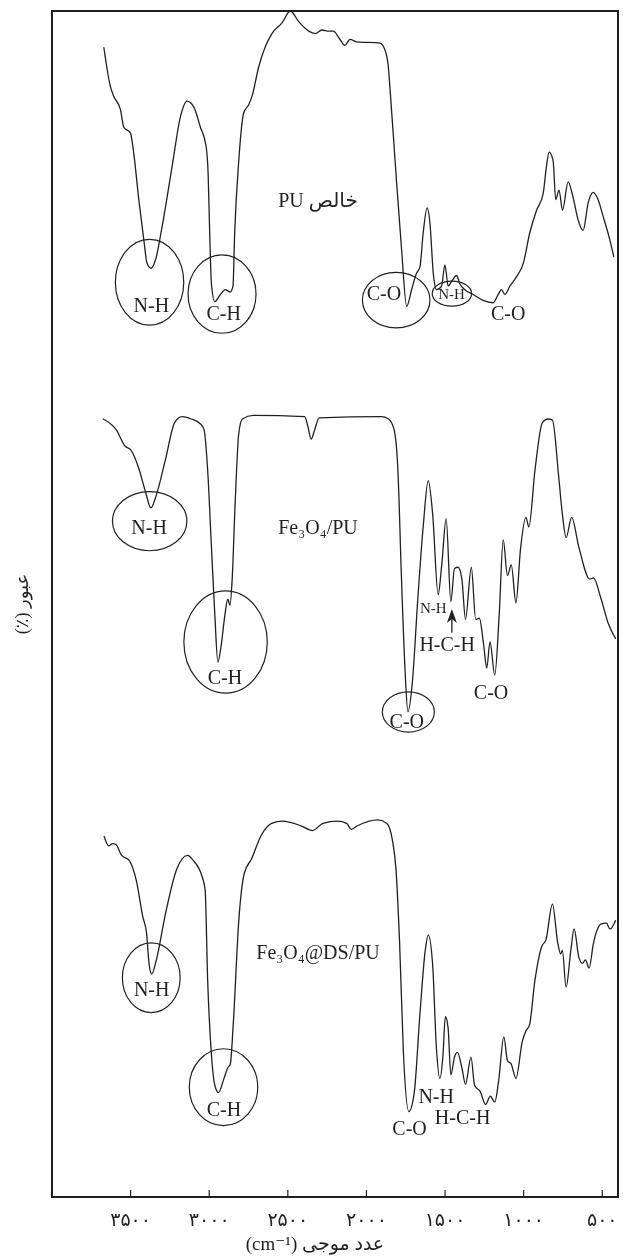  Describe the element at coordinates (131, 1219) in the screenshot. I see `x-tick-label: ۳۵۰۰` at that location.